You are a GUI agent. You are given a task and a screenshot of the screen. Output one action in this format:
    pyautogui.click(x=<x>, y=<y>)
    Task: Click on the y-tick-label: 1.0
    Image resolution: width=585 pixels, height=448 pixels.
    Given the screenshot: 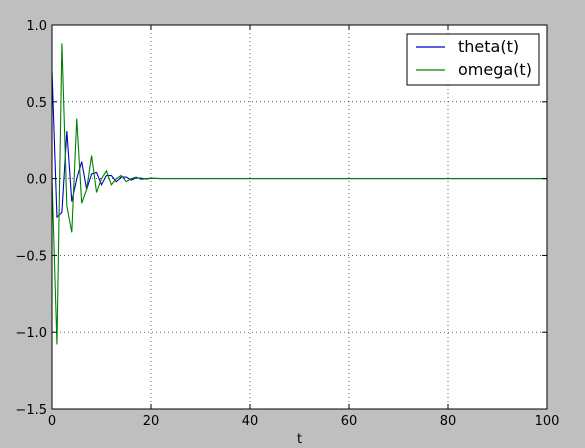 What is the action you would take?
    pyautogui.click(x=36, y=26)
    